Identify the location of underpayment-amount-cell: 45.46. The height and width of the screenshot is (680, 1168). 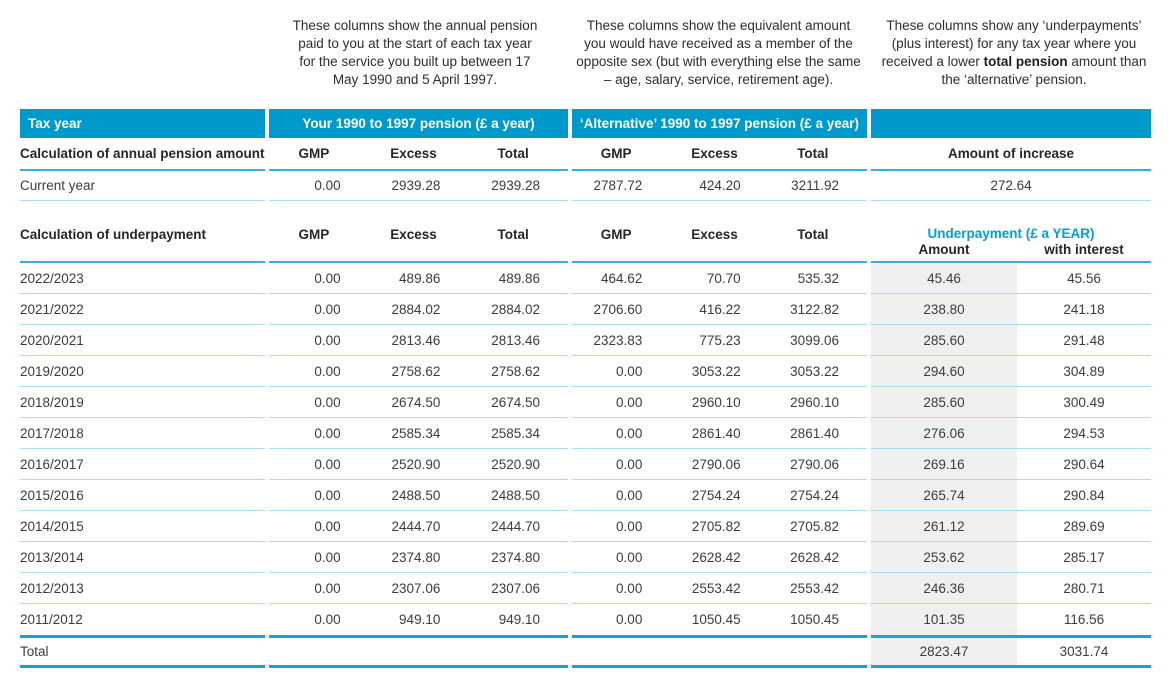
(944, 278).